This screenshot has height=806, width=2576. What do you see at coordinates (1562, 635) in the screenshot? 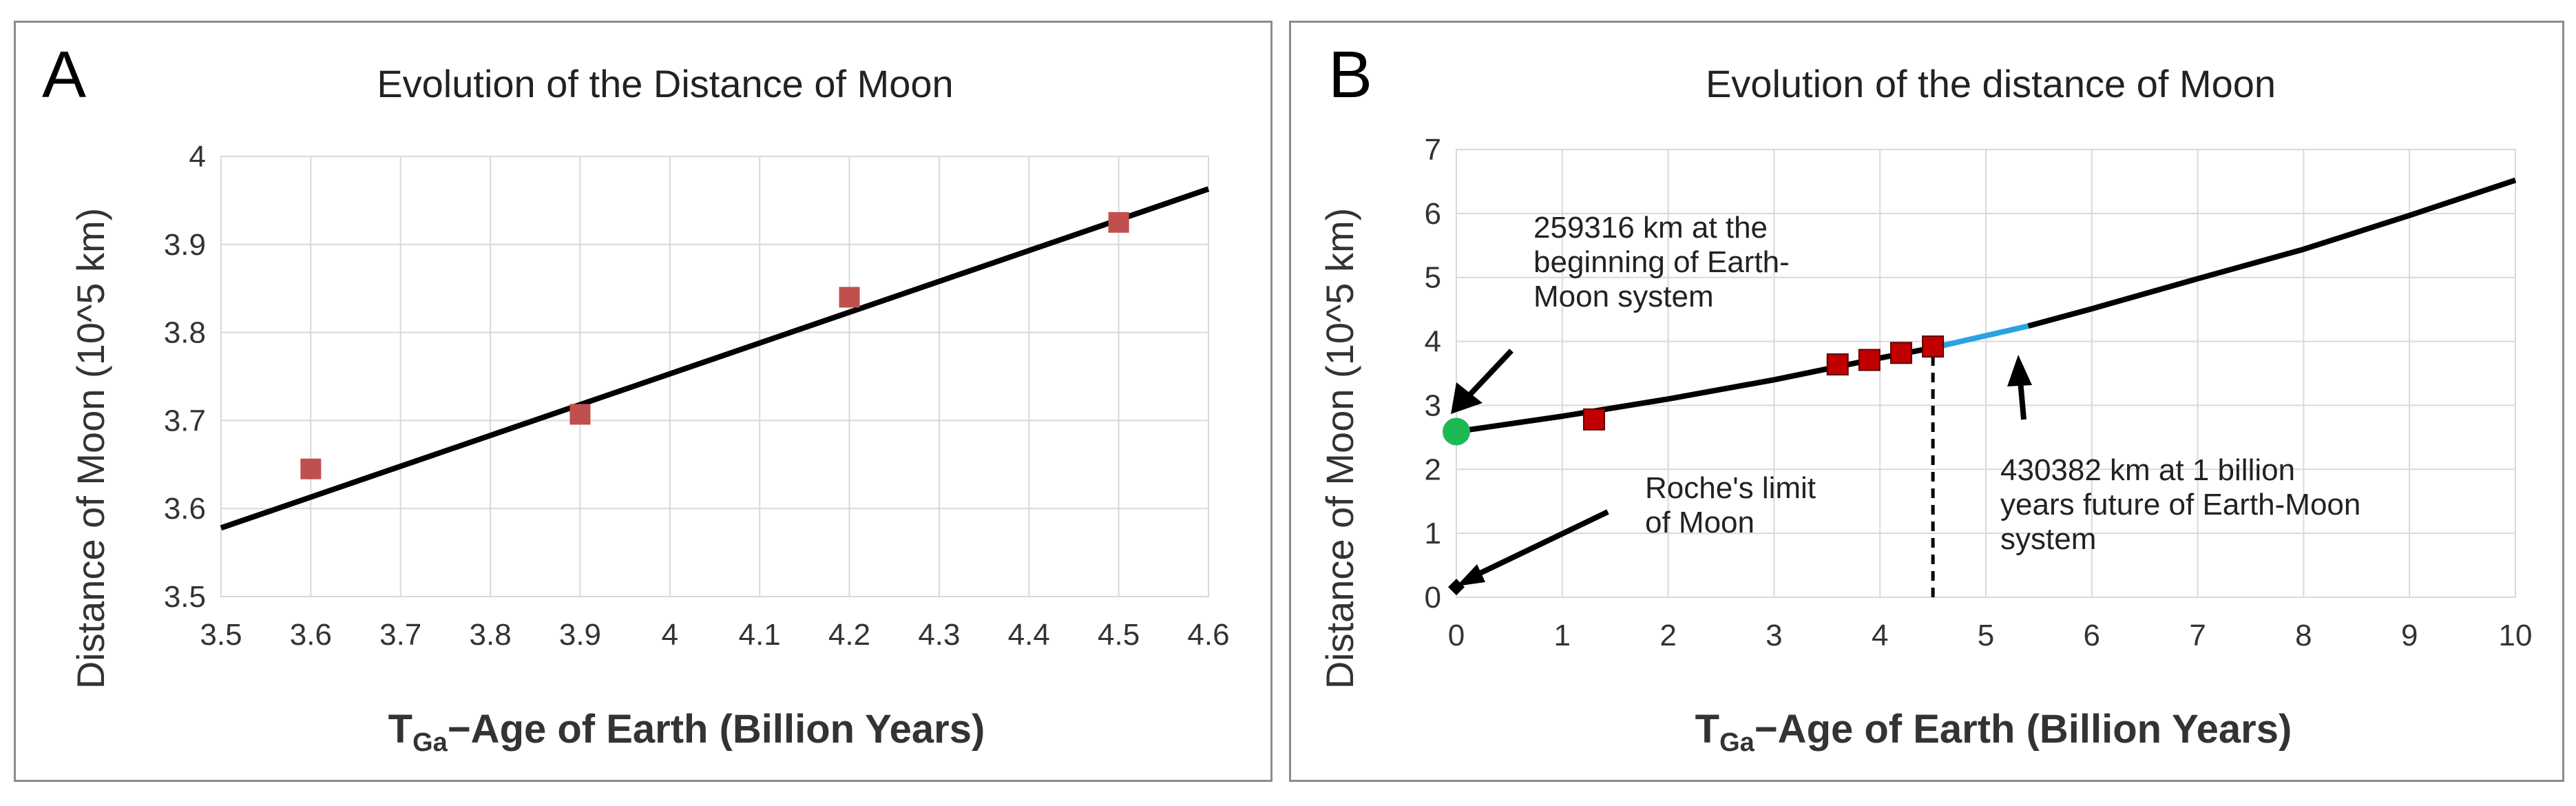
I see `x-tick-label: 1` at bounding box center [1562, 635].